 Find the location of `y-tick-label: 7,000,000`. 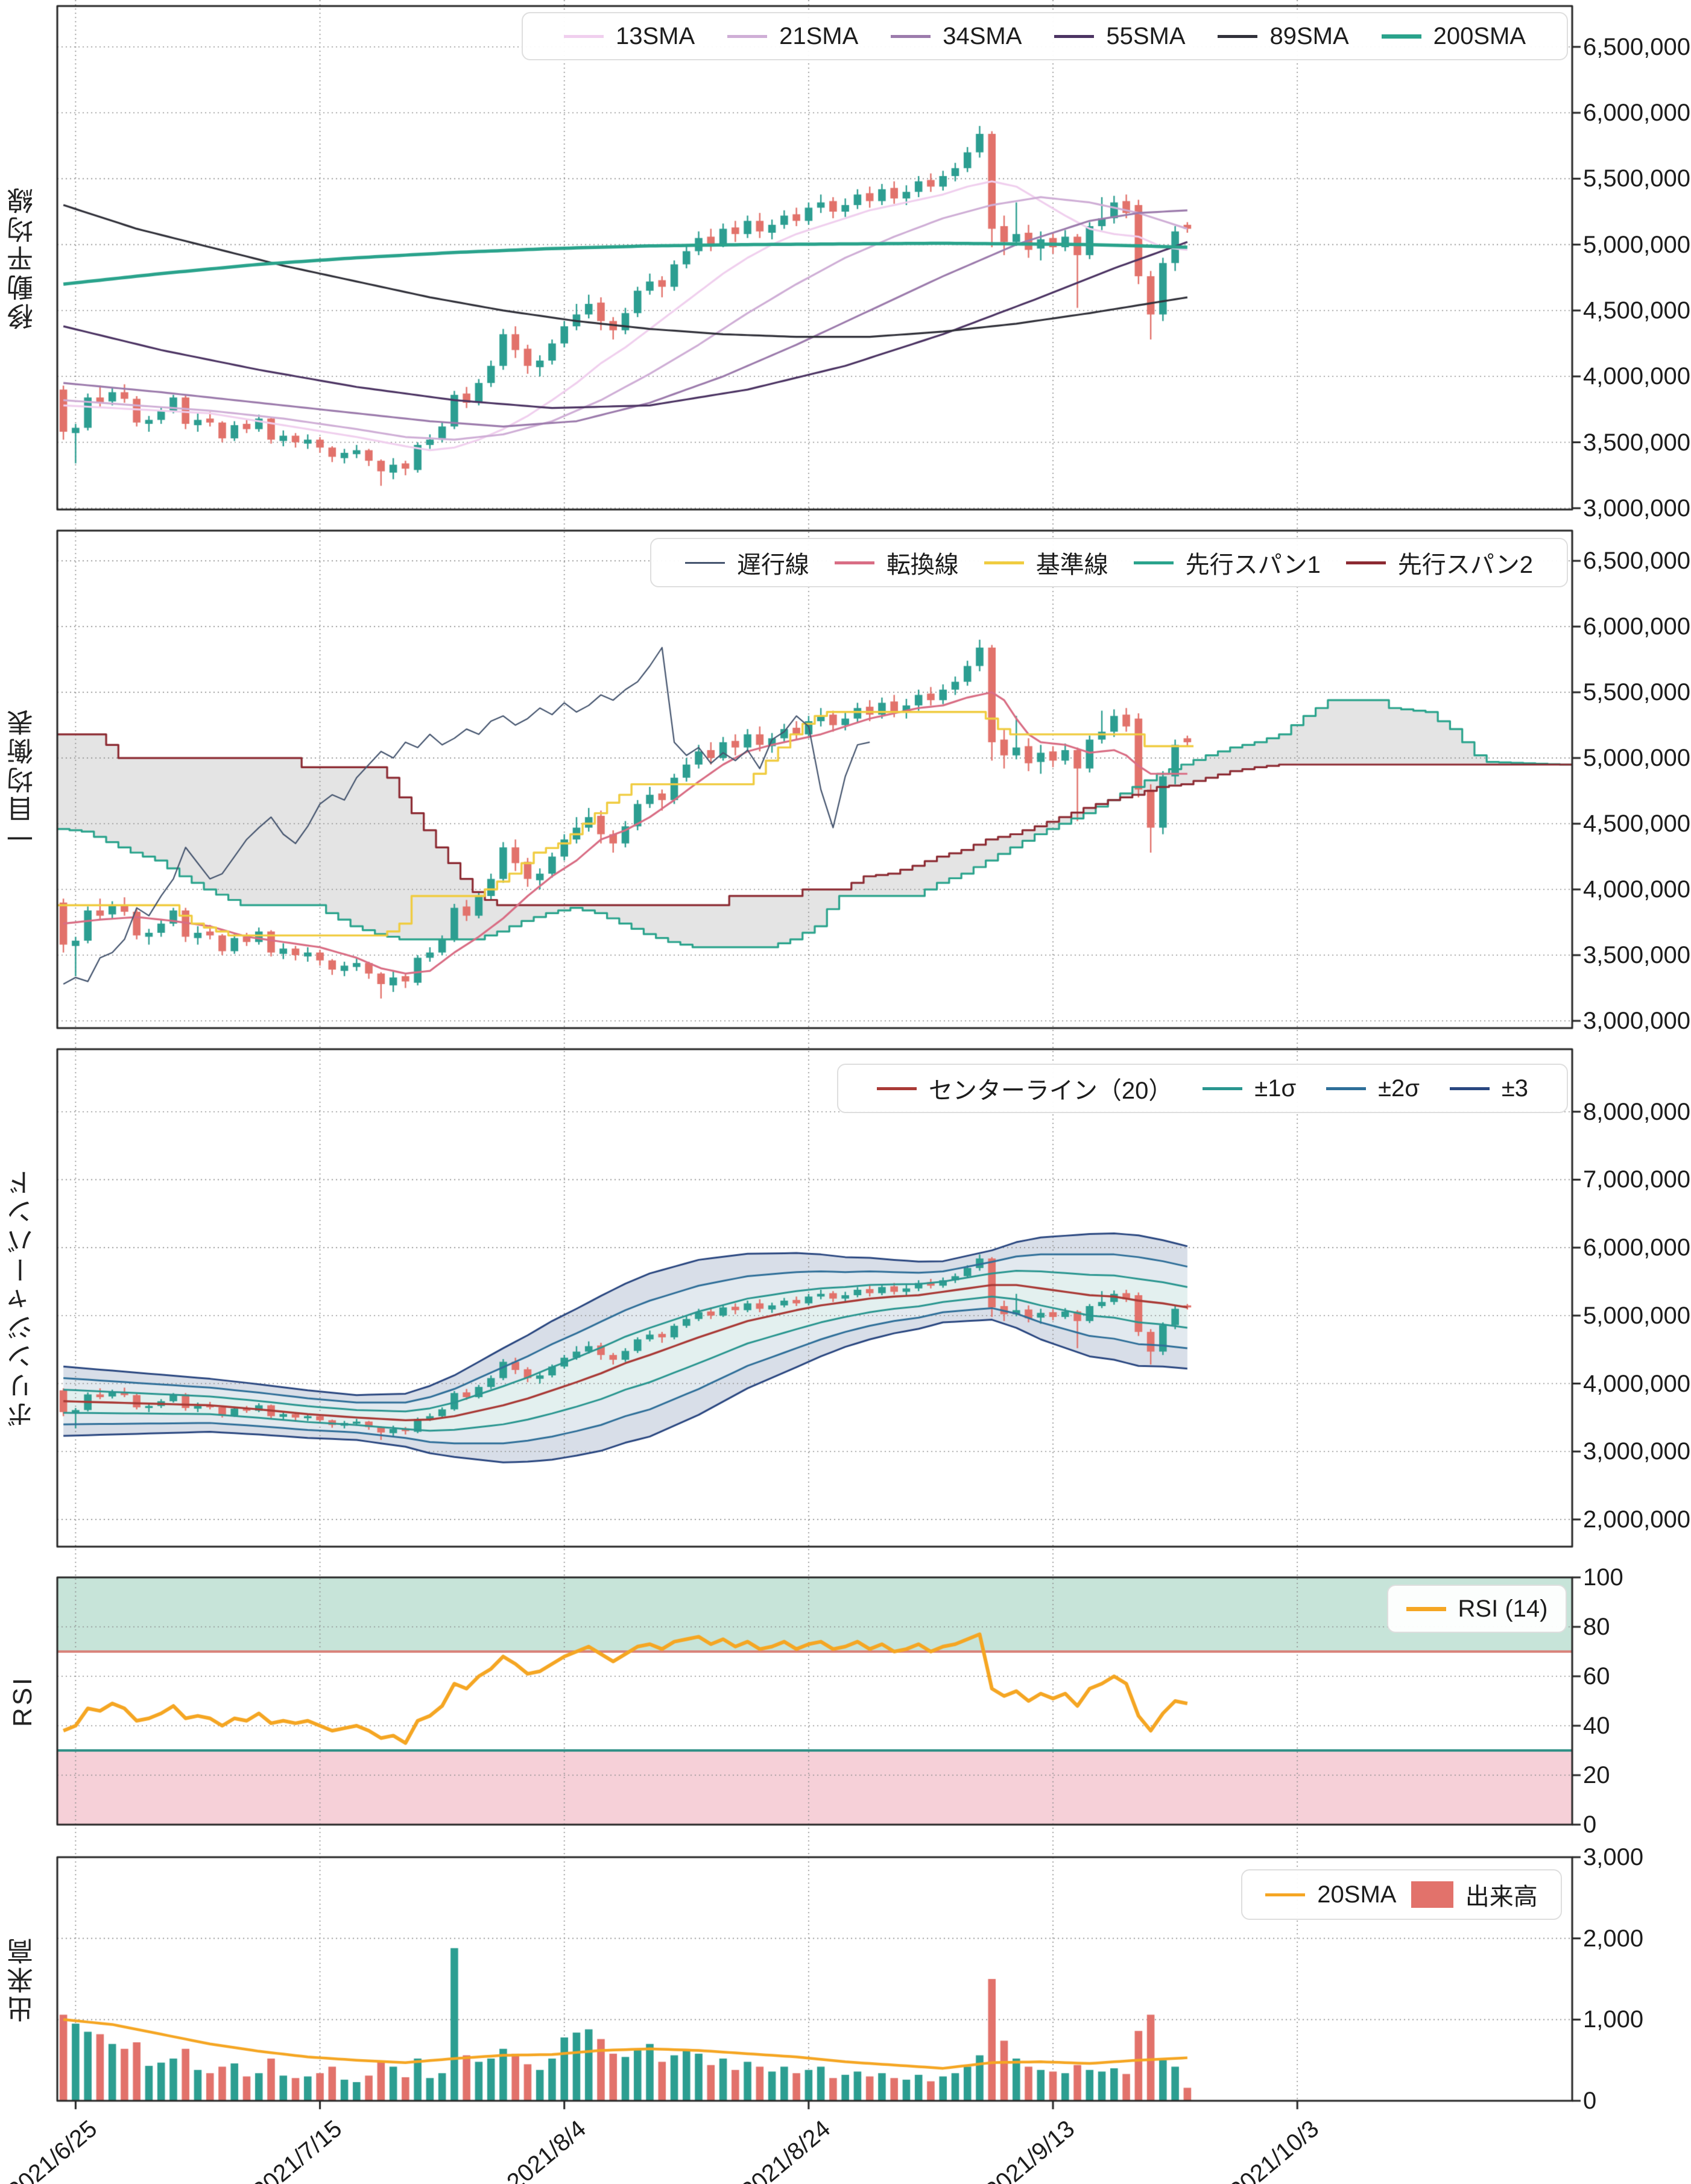

y-tick-label: 7,000,000 is located at coordinates (1637, 1180).